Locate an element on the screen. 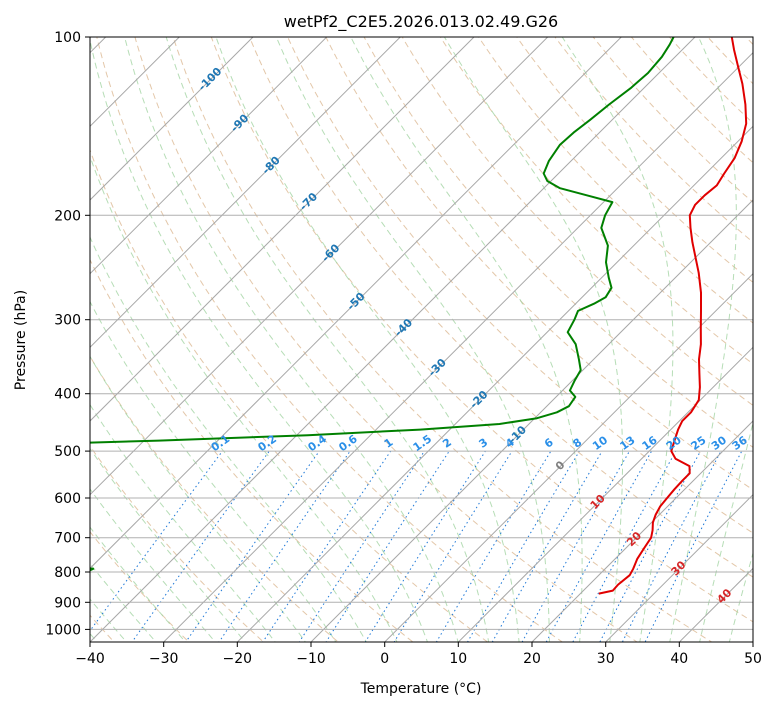 The width and height of the screenshot is (775, 708). x-axis: −40 −30 −20 −10 0 10 20 30 40 50 is located at coordinates (418, 654).